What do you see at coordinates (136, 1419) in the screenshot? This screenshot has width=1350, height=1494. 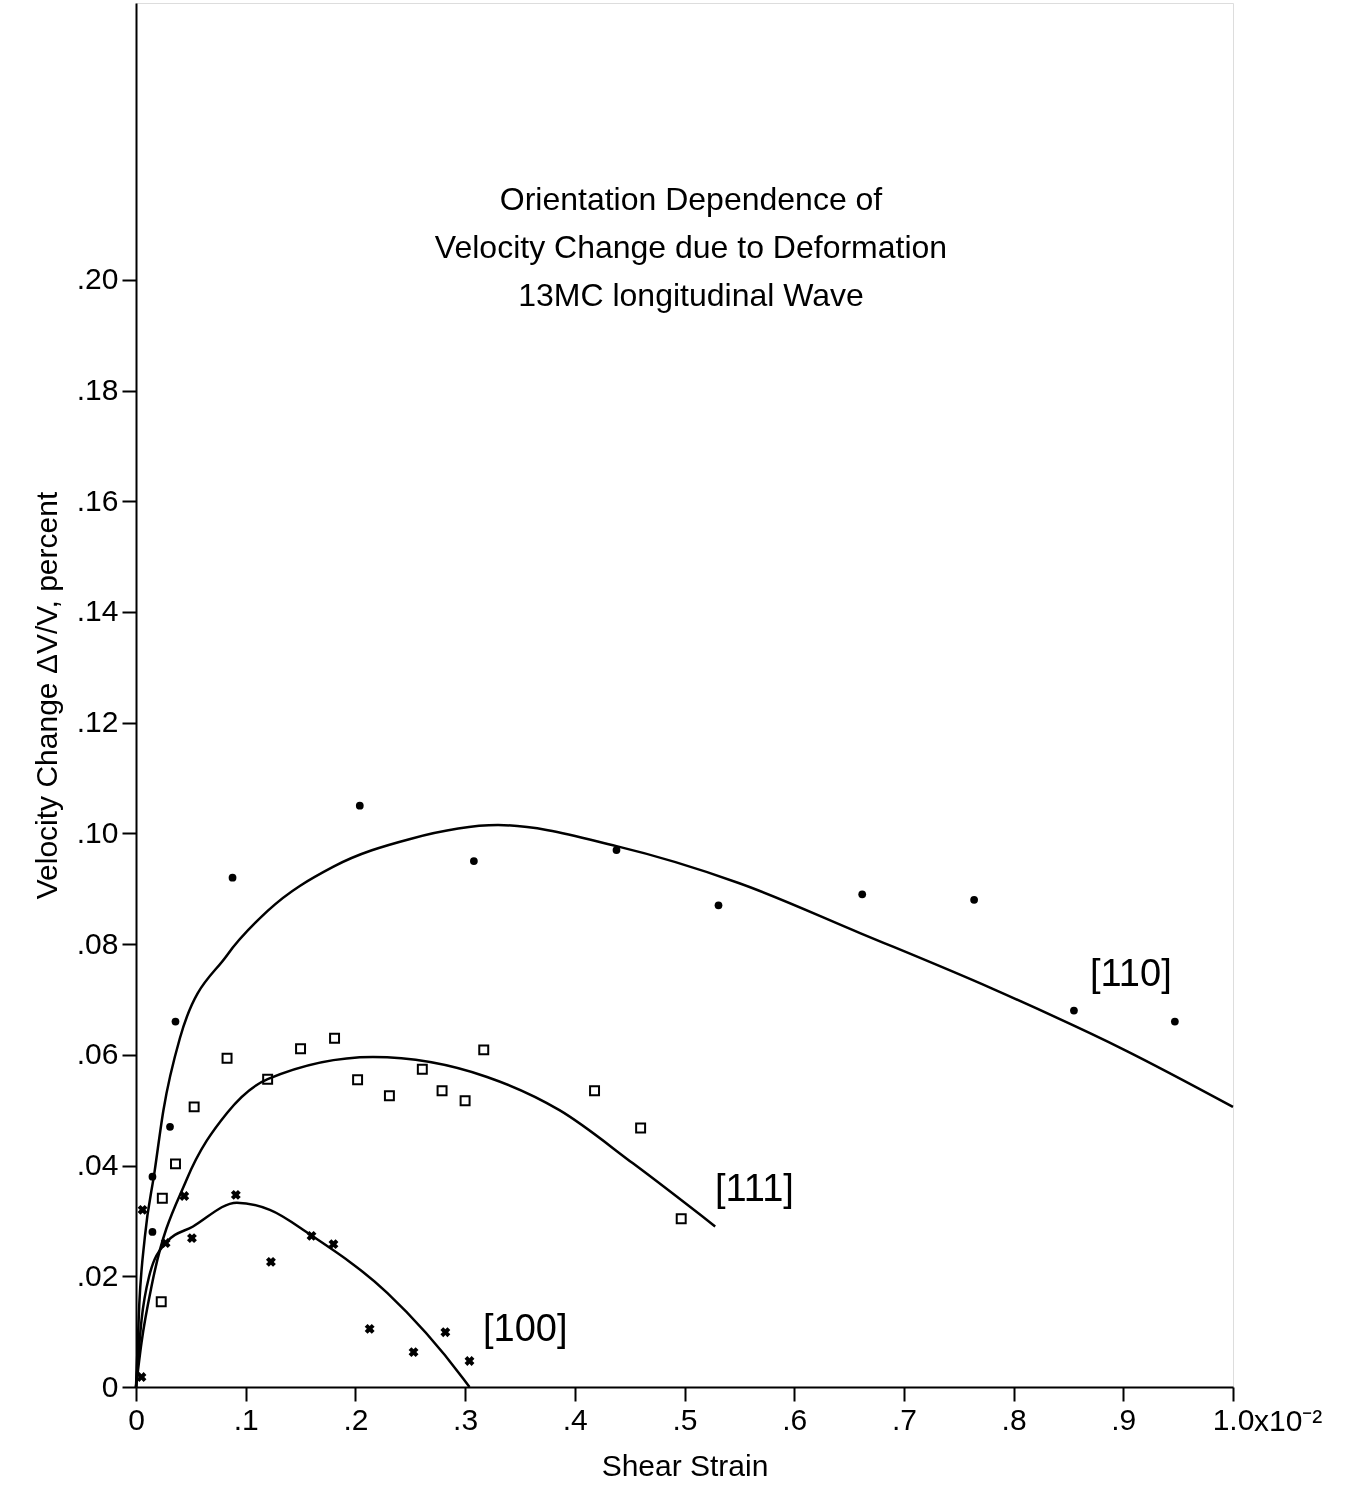 I see `x-tick-label: 0` at bounding box center [136, 1419].